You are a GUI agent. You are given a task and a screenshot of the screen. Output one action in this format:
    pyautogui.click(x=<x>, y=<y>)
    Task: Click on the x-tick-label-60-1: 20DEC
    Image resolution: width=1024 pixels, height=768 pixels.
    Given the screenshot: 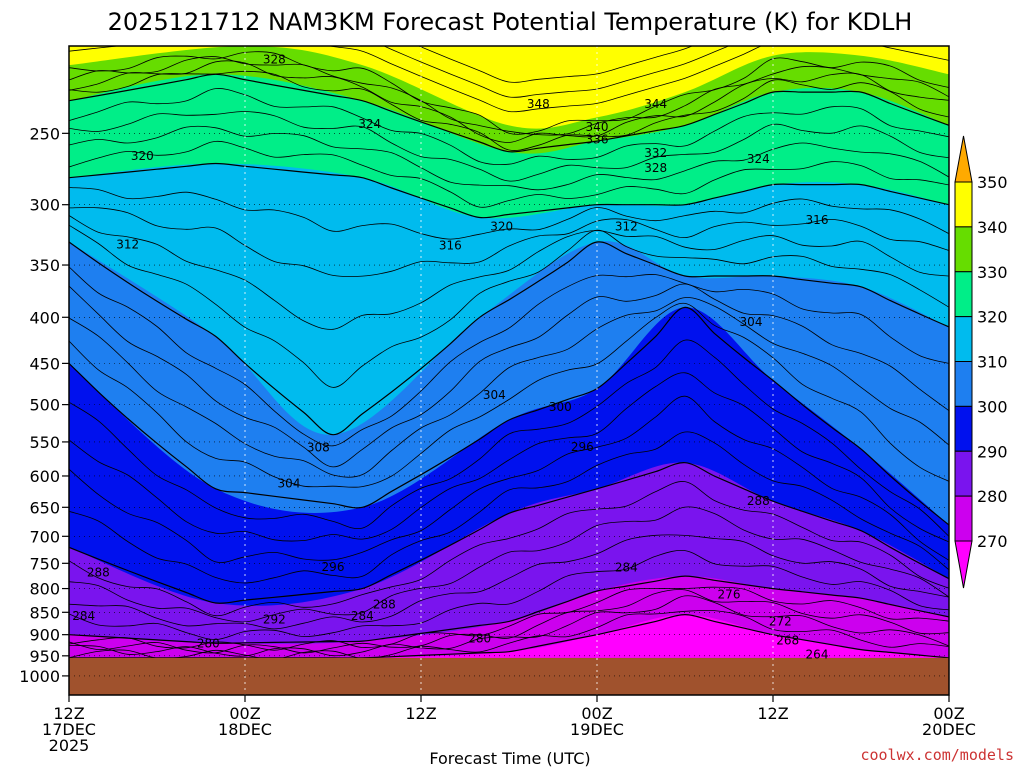 What is the action you would take?
    pyautogui.click(x=949, y=729)
    